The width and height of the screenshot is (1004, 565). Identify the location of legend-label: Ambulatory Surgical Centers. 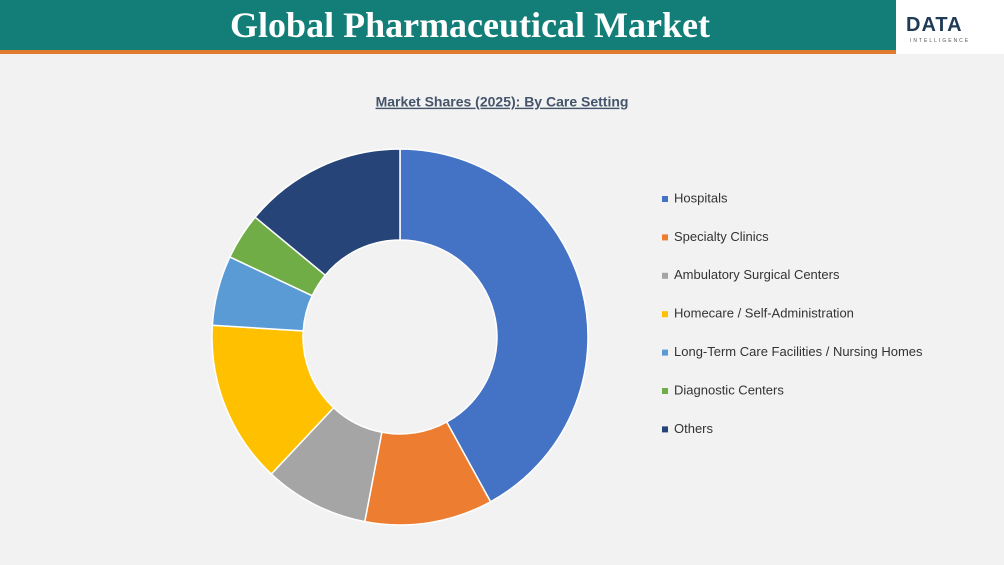
(757, 274).